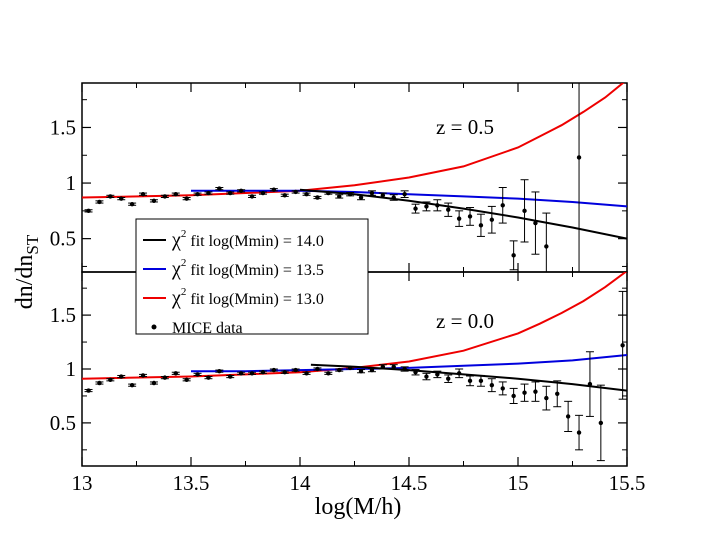  I want to click on legend-text: fit log(Mmin) = 14.0, so click(254, 241).